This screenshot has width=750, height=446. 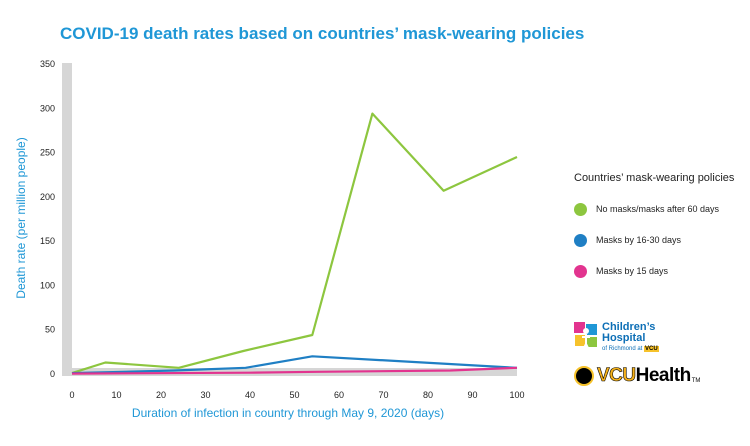 What do you see at coordinates (658, 209) in the screenshot?
I see `legend-label-no-masks: No masks/masks after 60 days` at bounding box center [658, 209].